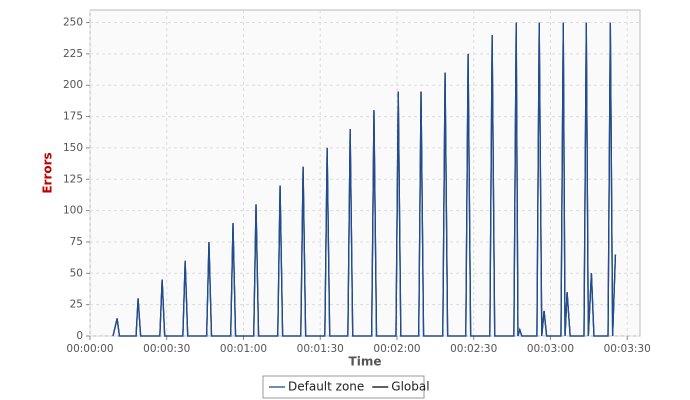 The width and height of the screenshot is (690, 400). Describe the element at coordinates (79, 336) in the screenshot. I see `y-tick-label: 0` at that location.